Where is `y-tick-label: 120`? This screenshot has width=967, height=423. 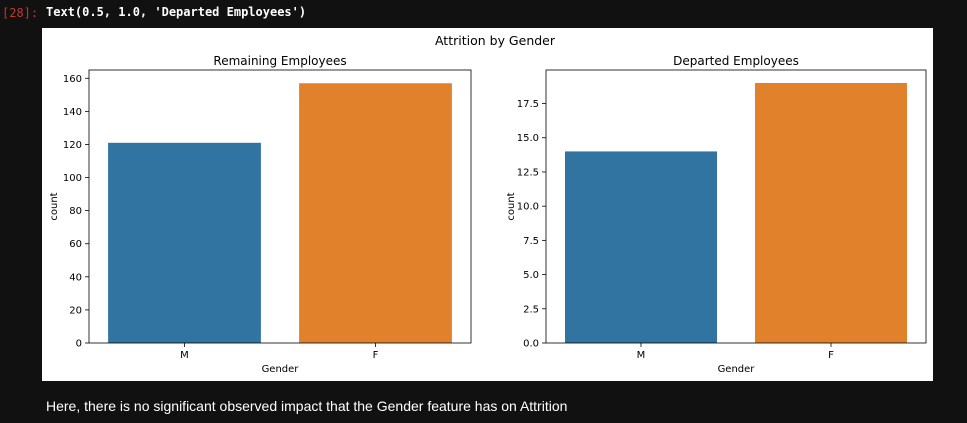
y-tick-label: 120 is located at coordinates (72, 145).